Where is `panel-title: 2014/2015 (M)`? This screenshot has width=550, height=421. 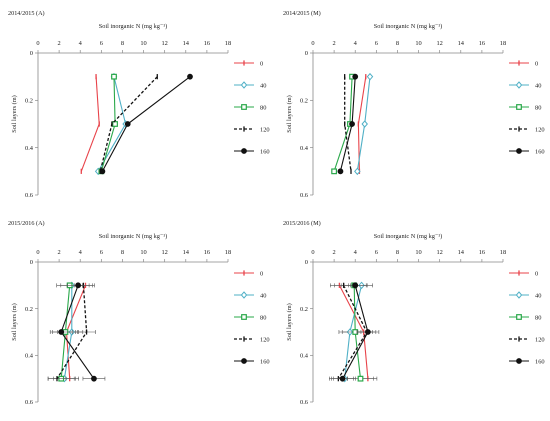 panel-title: 2014/2015 (M) is located at coordinates (302, 13).